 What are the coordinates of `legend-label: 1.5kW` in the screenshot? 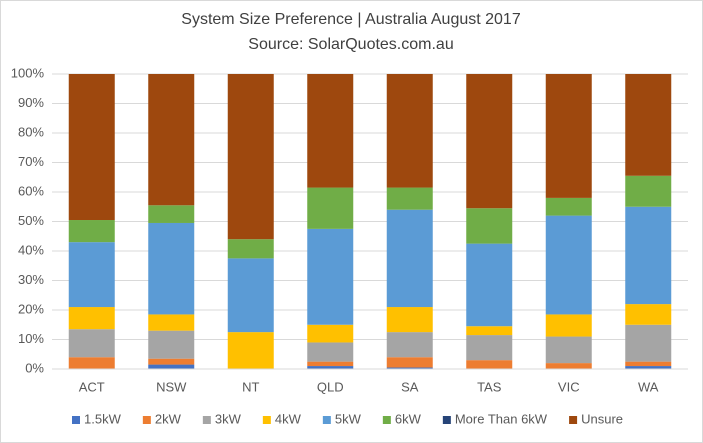 It's located at (103, 418).